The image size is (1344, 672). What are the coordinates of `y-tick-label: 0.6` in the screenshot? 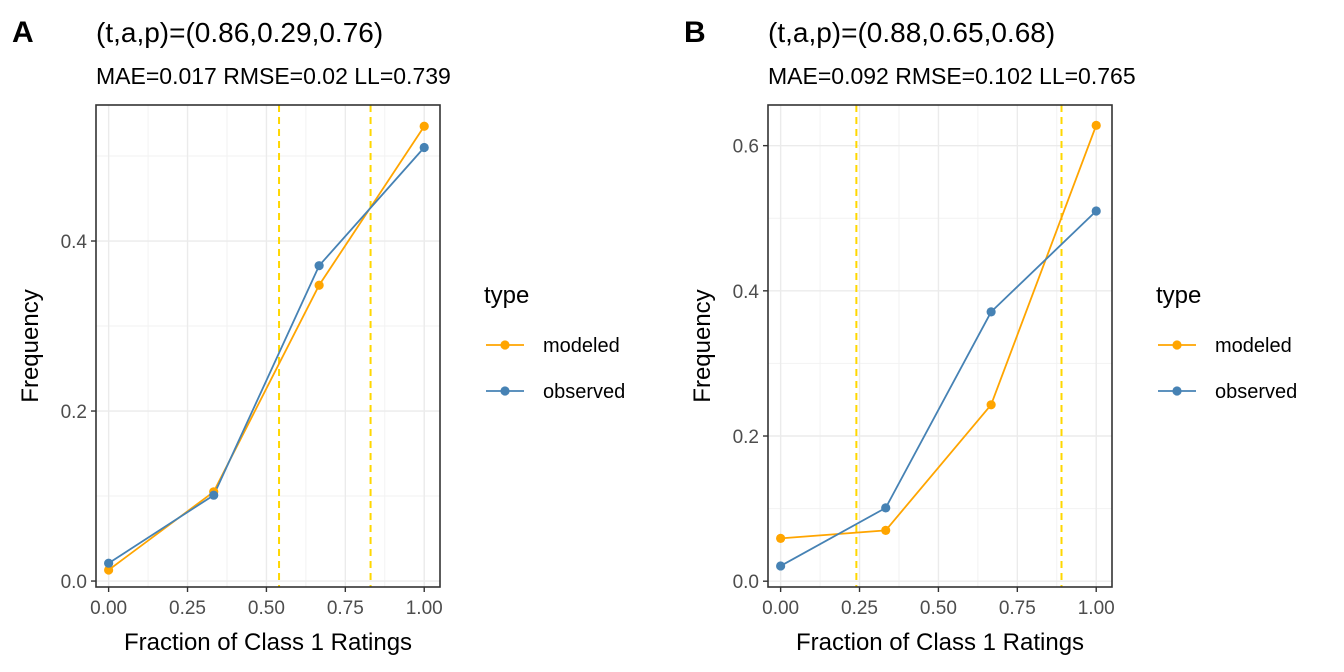 It's located at (746, 147).